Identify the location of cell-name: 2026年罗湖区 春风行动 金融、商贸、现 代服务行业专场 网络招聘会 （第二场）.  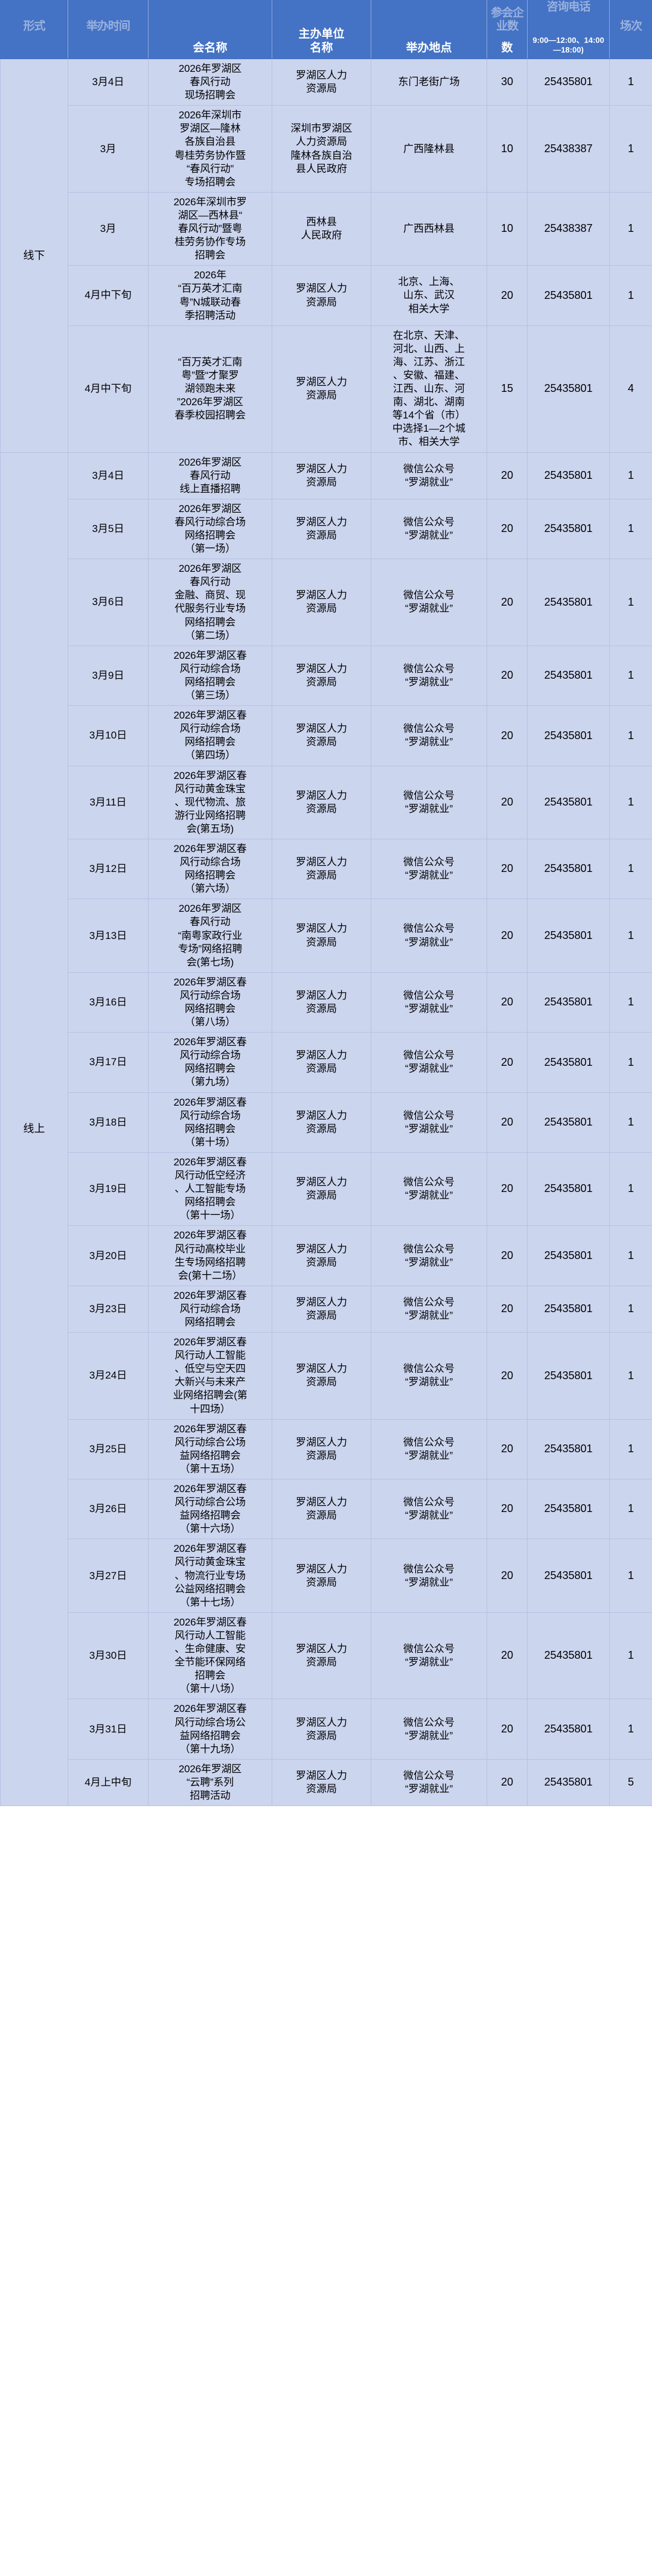
(210, 602).